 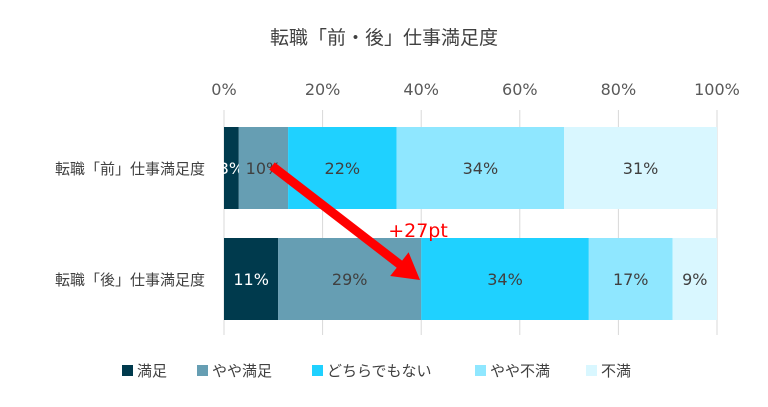 What do you see at coordinates (343, 168) in the screenshot?
I see `data-label: 22%` at bounding box center [343, 168].